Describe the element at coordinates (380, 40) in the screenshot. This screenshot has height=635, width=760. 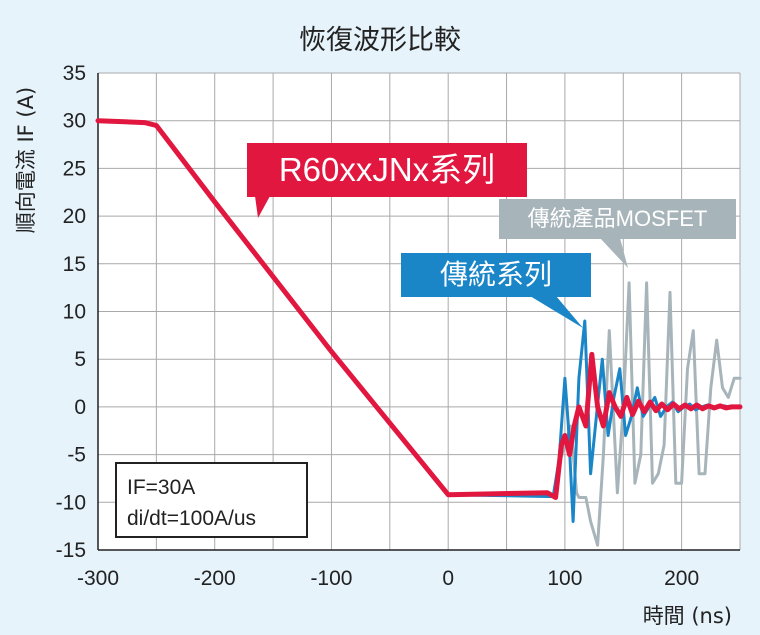
I see `chart-title: 恢復波形比較` at that location.